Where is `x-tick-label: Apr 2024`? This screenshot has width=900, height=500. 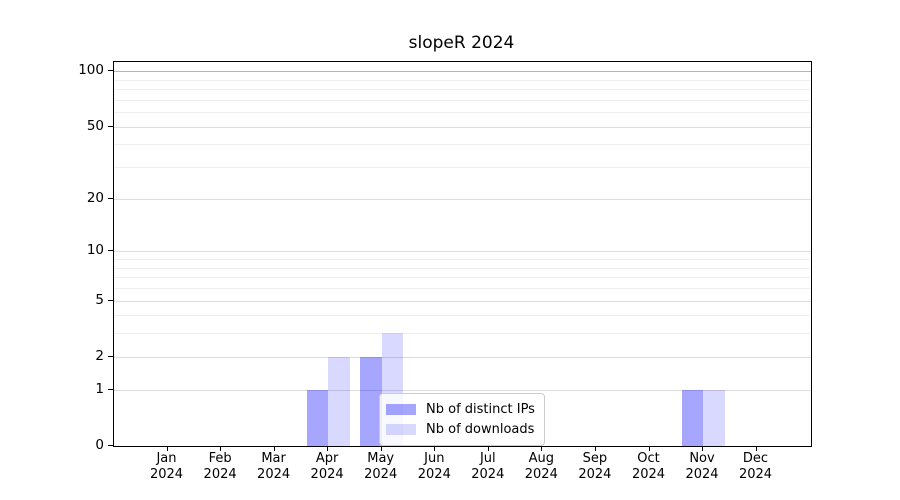
x-tick-label: Apr 2024 is located at coordinates (327, 466).